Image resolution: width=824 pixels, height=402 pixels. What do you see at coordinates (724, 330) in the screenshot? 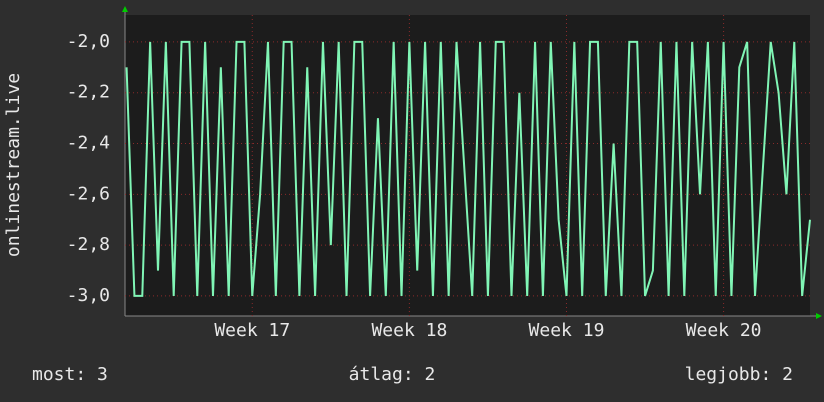
I see `x-tick-label: Week 20` at bounding box center [724, 330].